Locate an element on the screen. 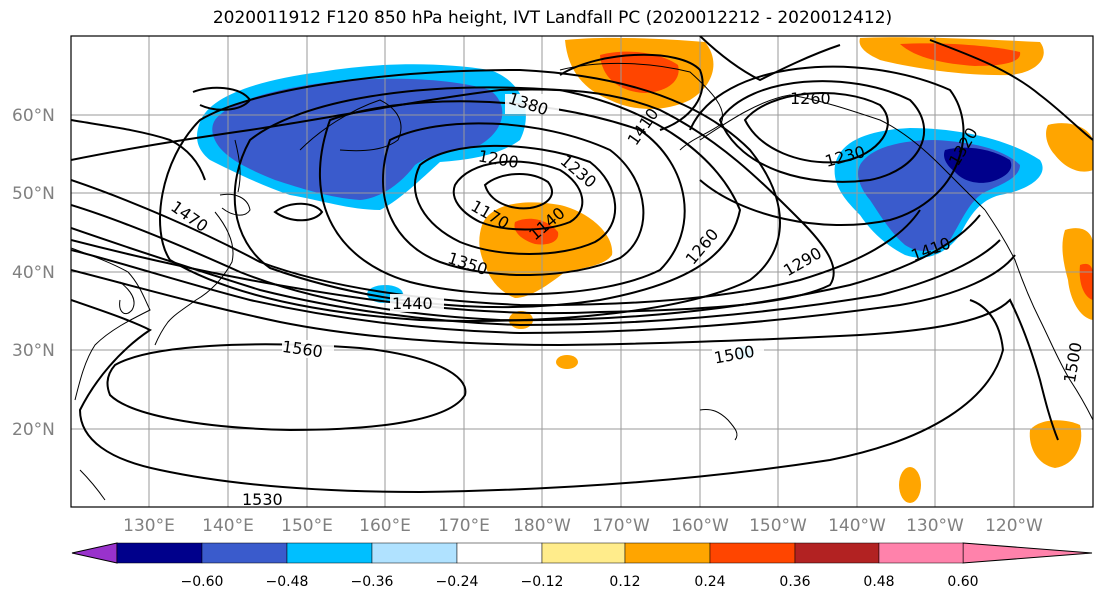 The height and width of the screenshot is (601, 1105). lon-label-160e: 160°E is located at coordinates (385, 526).